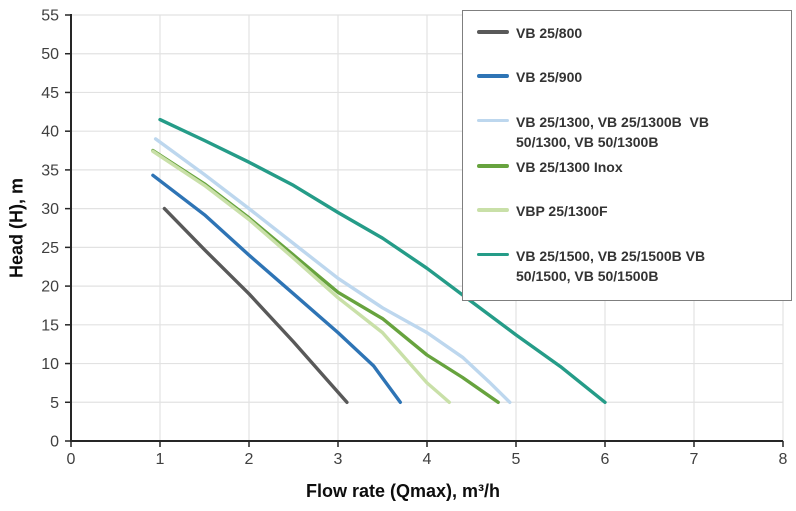 The image size is (796, 511). Describe the element at coordinates (50, 325) in the screenshot. I see `y-tick-label: 15` at that location.